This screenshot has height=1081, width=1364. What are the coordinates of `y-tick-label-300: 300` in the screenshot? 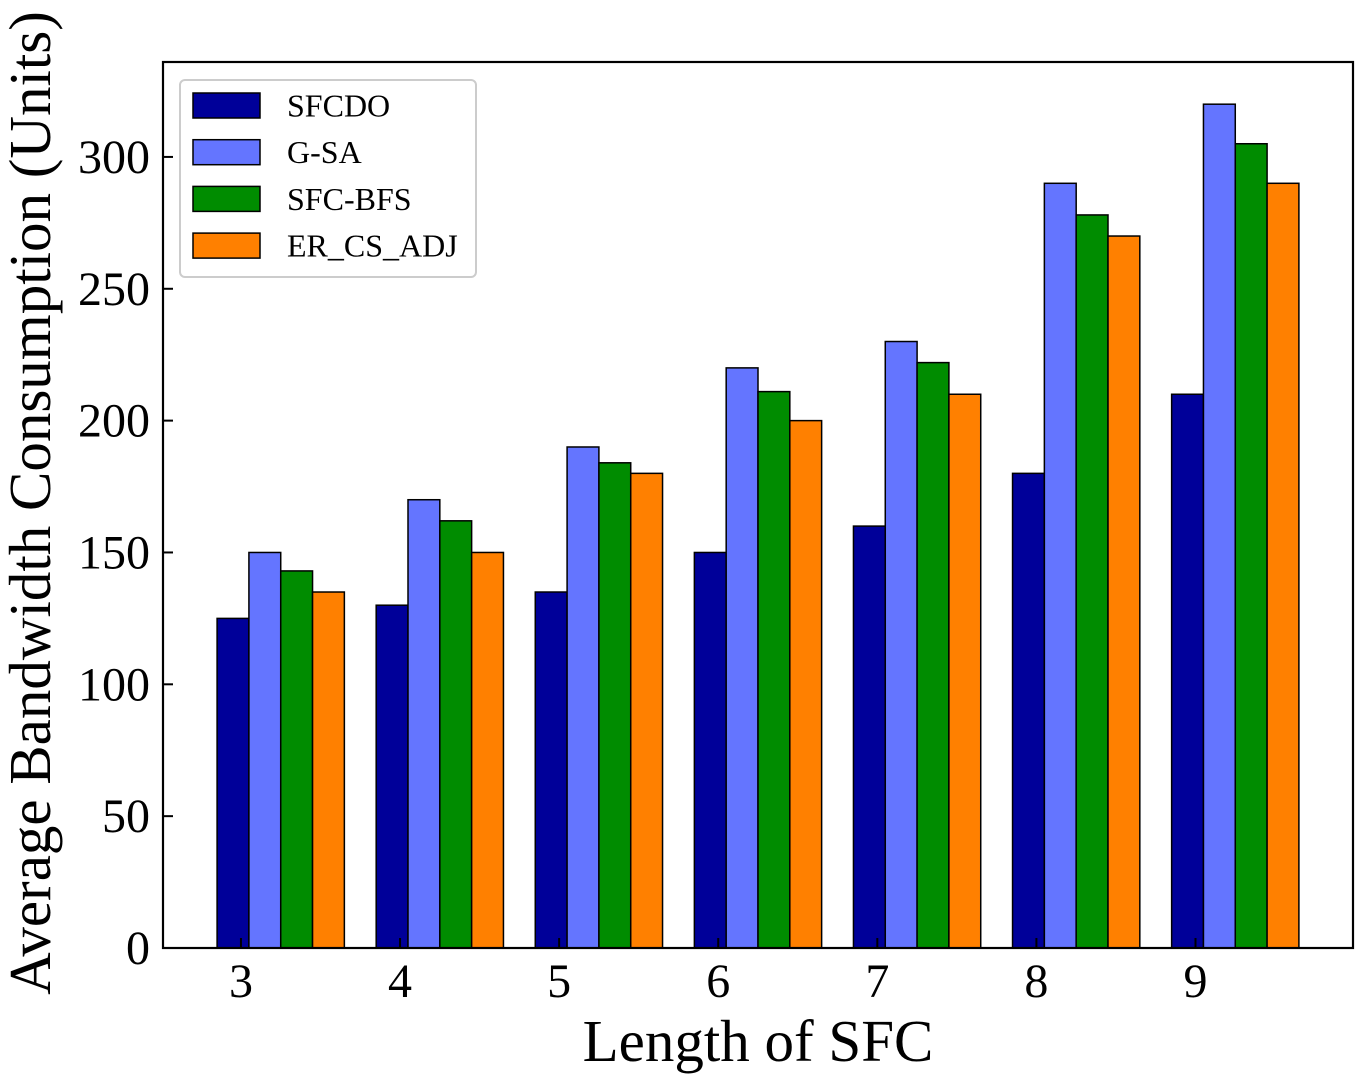 It's located at (114, 157).